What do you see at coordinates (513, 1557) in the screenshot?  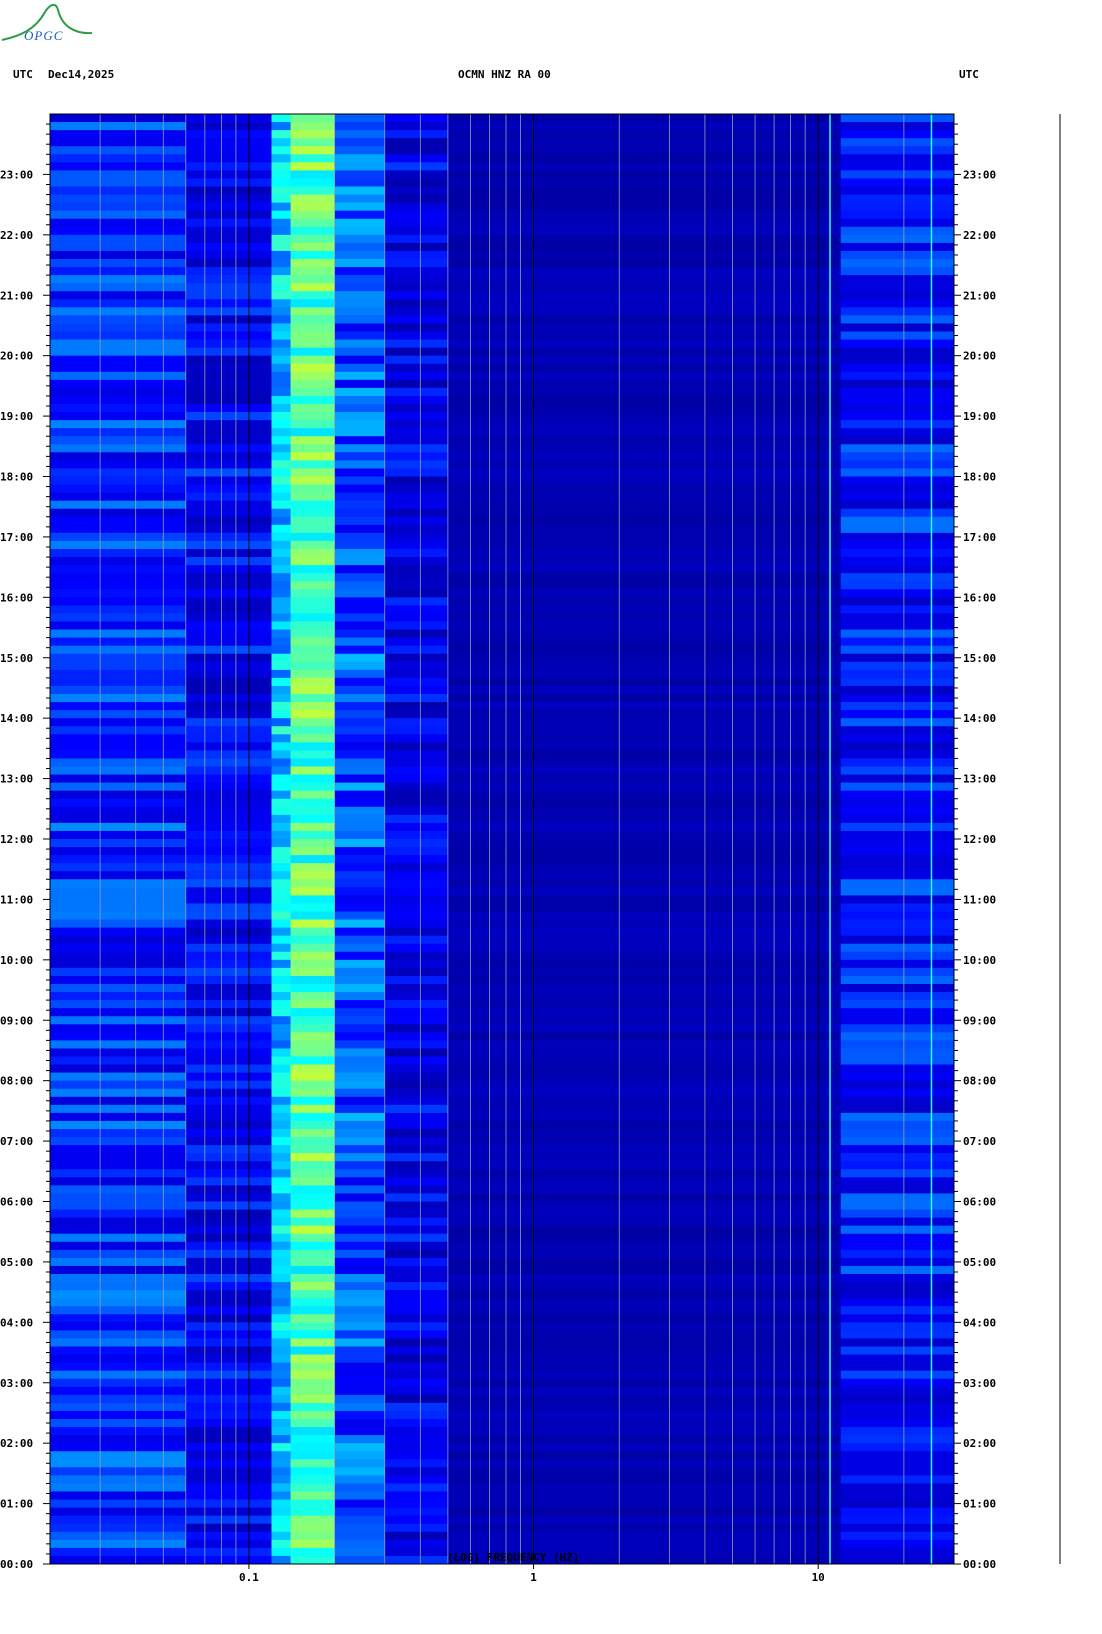 I see `x-axis-label: (LOG) FREQUENCY (HZ)` at bounding box center [513, 1557].